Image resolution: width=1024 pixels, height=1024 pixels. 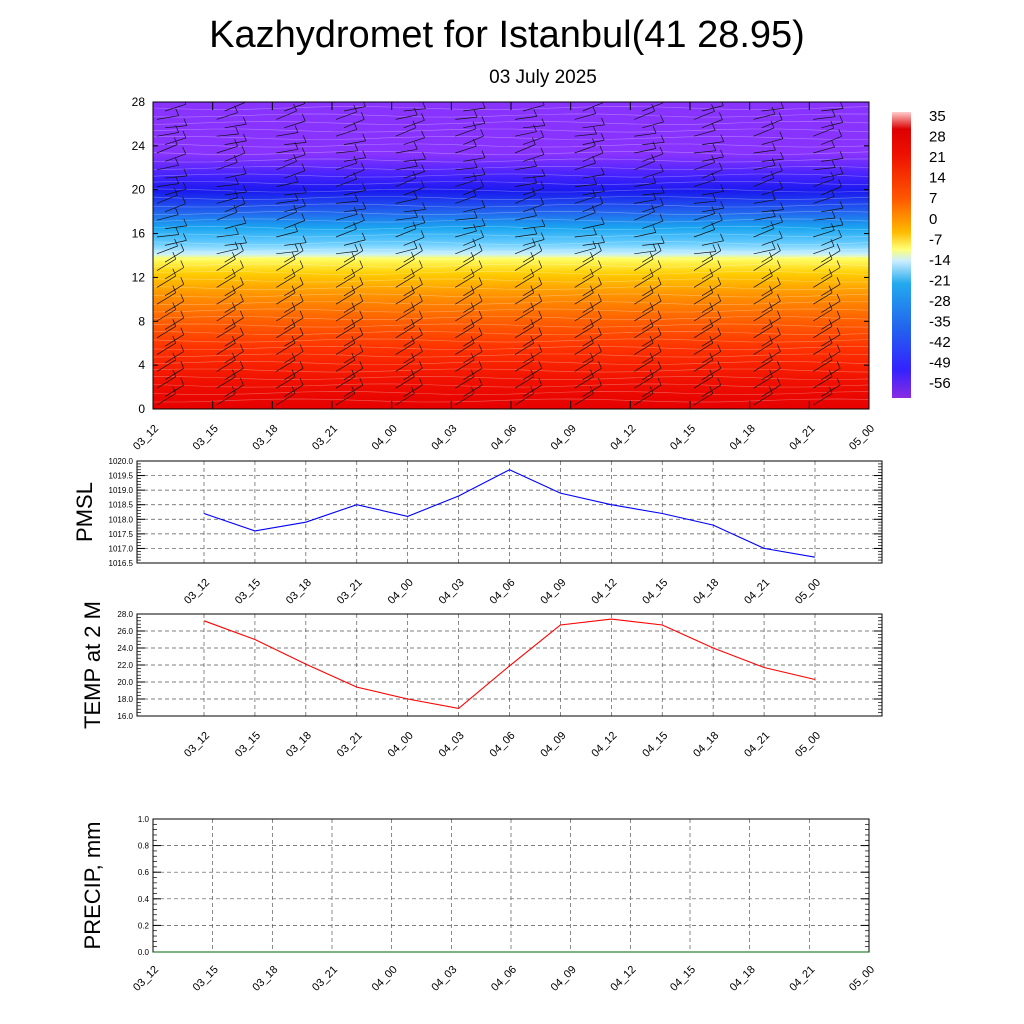 I want to click on x-tick-label: 04_21, so click(x=757, y=745).